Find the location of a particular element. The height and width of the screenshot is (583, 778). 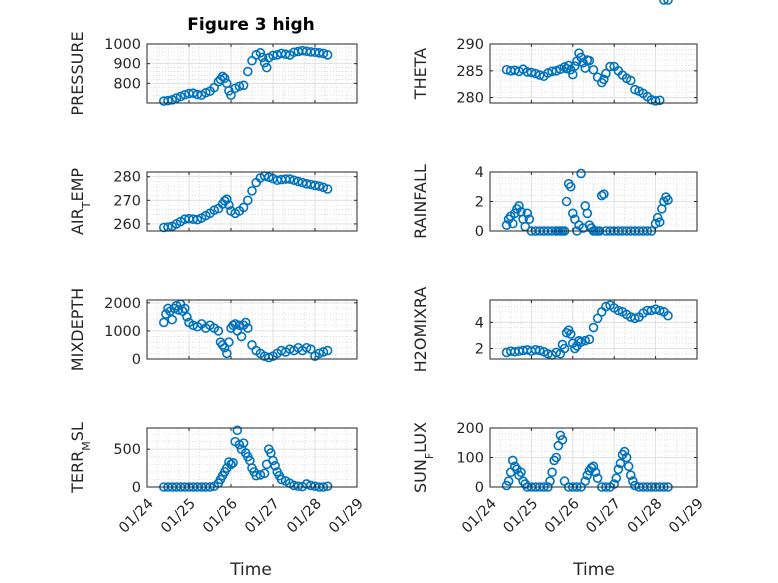

y-axis-label: AIRTEMP is located at coordinates (80, 201).